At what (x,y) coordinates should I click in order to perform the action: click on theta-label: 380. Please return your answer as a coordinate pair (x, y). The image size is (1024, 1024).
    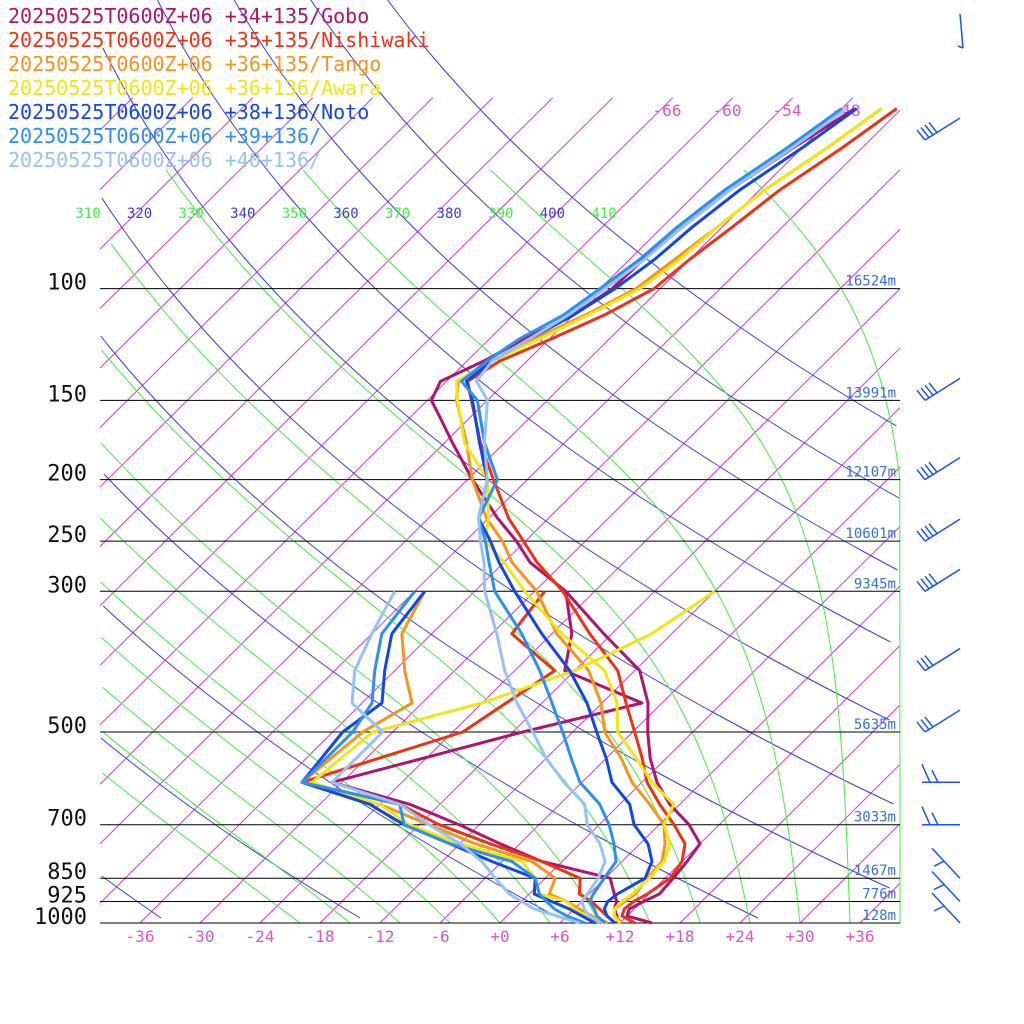
    Looking at the image, I should click on (449, 214).